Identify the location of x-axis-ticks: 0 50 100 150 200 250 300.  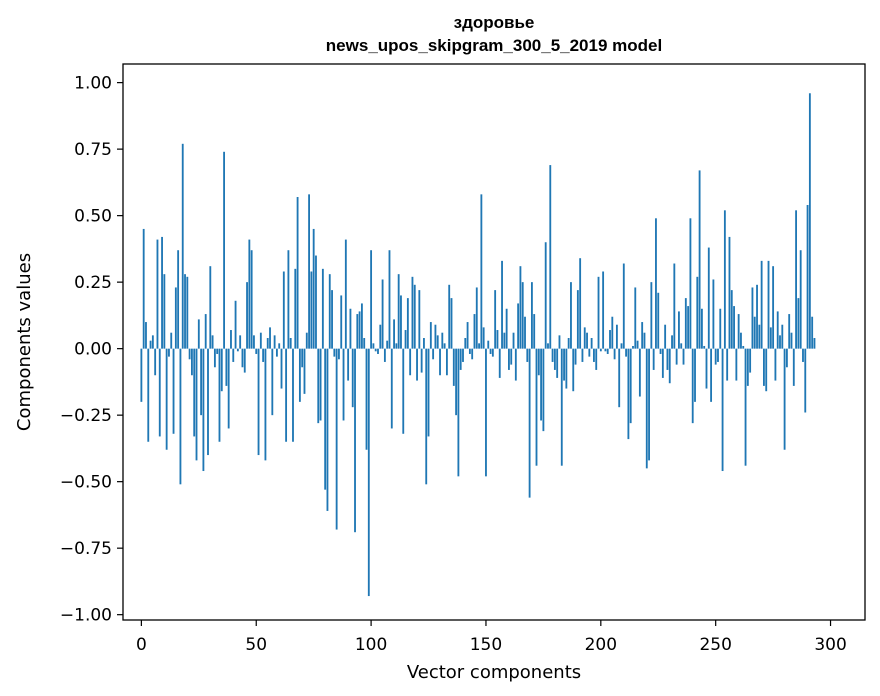
(491, 637).